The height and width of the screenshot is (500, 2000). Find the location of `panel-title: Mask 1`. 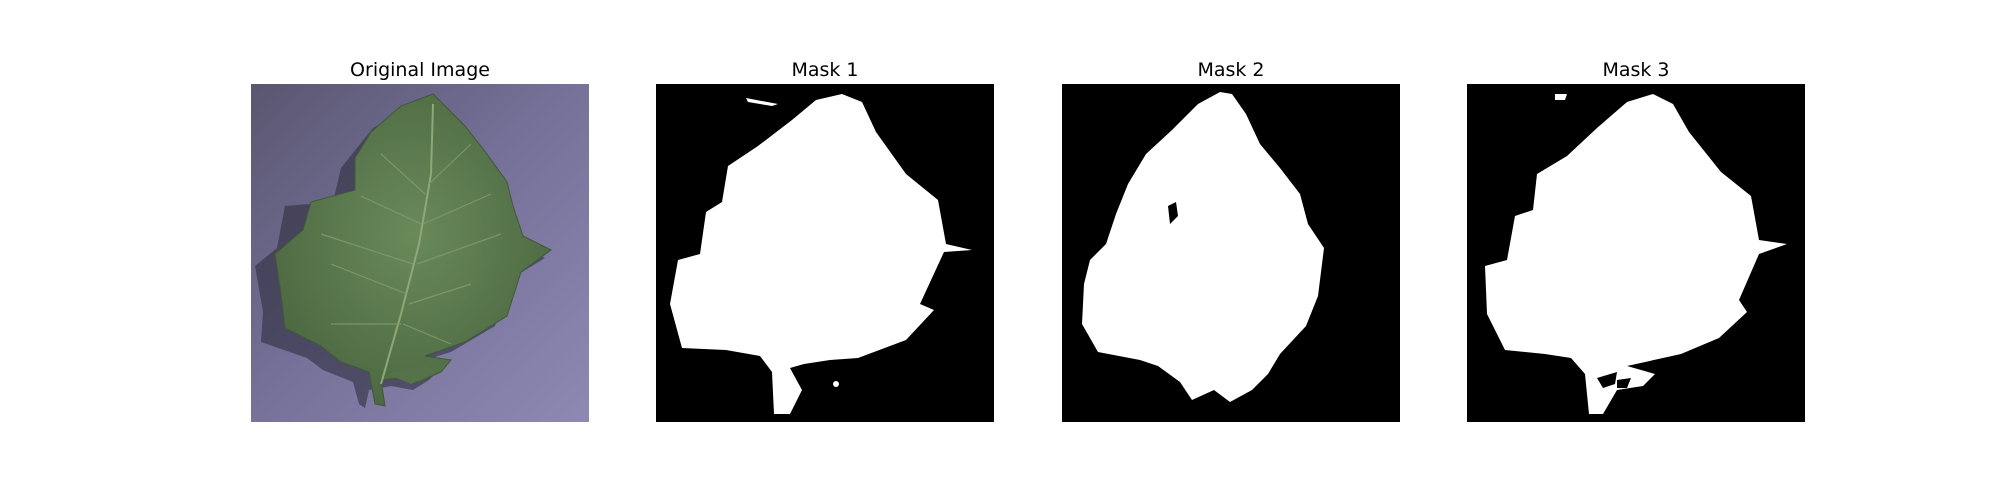

panel-title: Mask 1 is located at coordinates (825, 70).